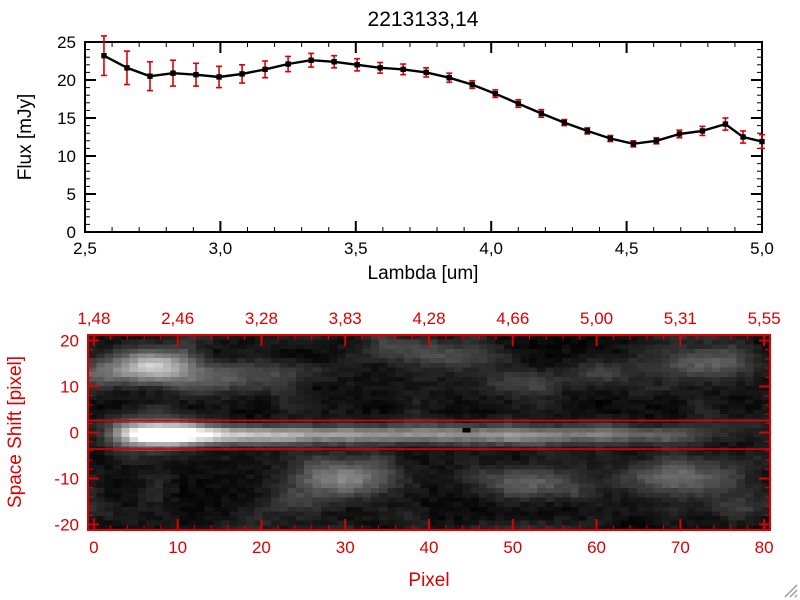 The image size is (800, 600). What do you see at coordinates (423, 19) in the screenshot?
I see `plot-title: 2213133,14` at bounding box center [423, 19].